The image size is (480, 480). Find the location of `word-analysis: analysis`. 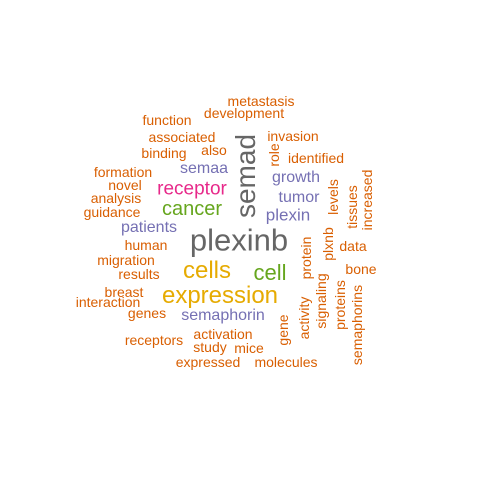

word-analysis: analysis is located at coordinates (116, 198).